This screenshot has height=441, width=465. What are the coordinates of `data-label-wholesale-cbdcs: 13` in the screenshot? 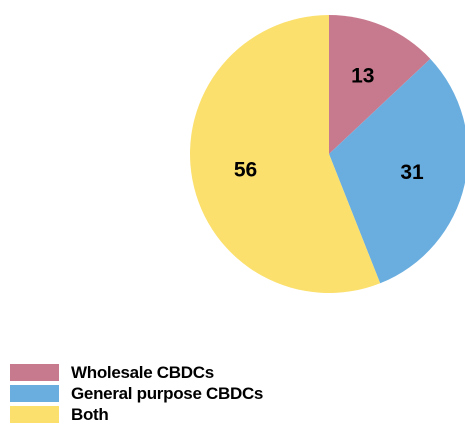 It's located at (362, 76).